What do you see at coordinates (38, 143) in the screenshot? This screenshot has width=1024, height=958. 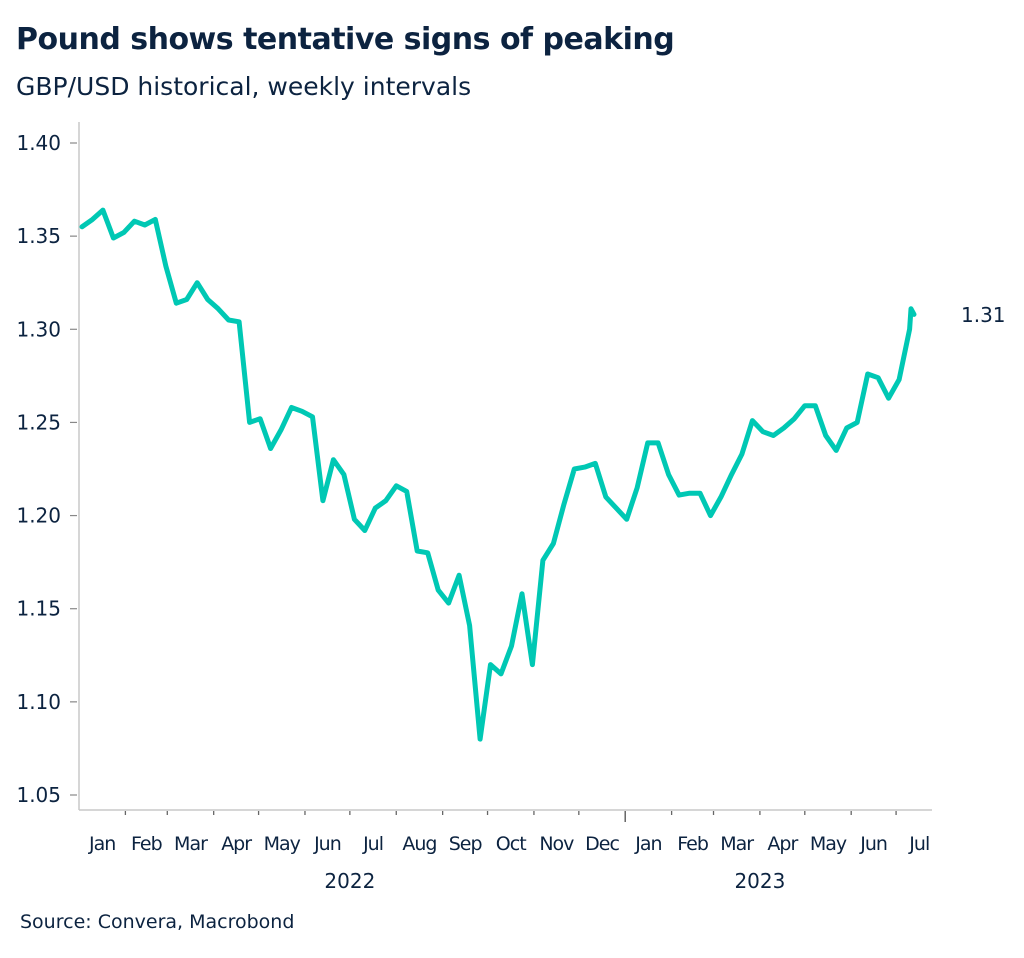 I see `y-tick-label: 1.40` at bounding box center [38, 143].